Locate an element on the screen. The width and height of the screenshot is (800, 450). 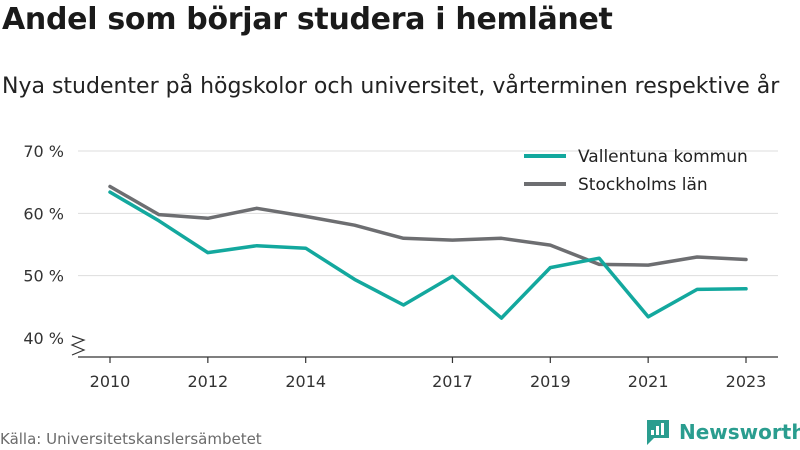
x-tick-label: 2010 is located at coordinates (110, 381).